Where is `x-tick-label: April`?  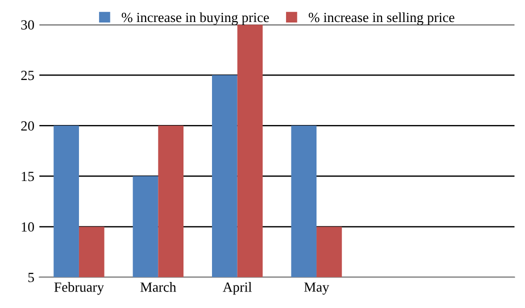 x-tick-label: April is located at coordinates (237, 288).